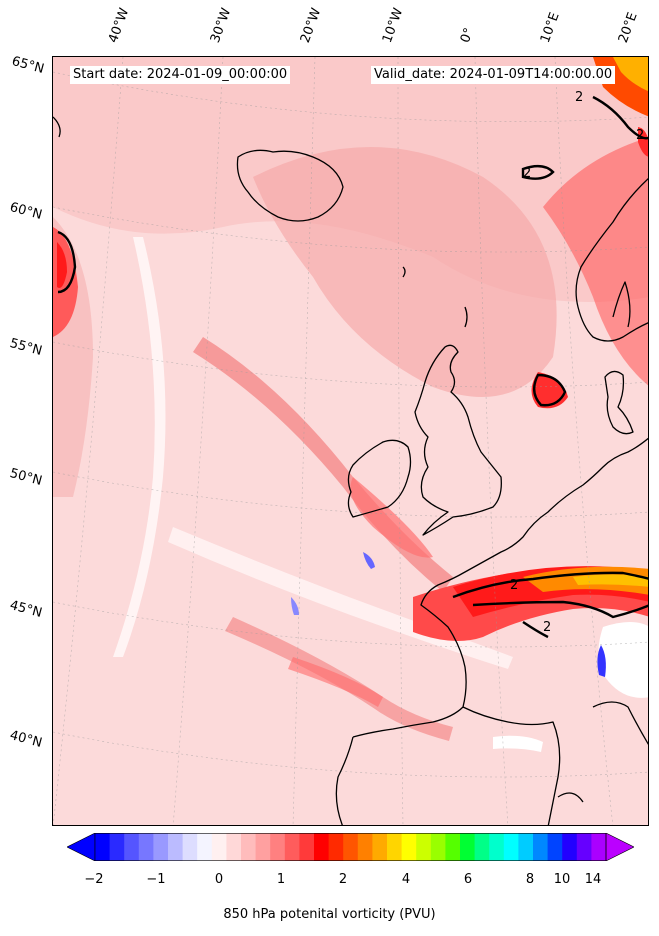  What do you see at coordinates (493, 75) in the screenshot?
I see `valid-date-label: Valid_date: 2024-01-09T14:00:00.00` at bounding box center [493, 75].